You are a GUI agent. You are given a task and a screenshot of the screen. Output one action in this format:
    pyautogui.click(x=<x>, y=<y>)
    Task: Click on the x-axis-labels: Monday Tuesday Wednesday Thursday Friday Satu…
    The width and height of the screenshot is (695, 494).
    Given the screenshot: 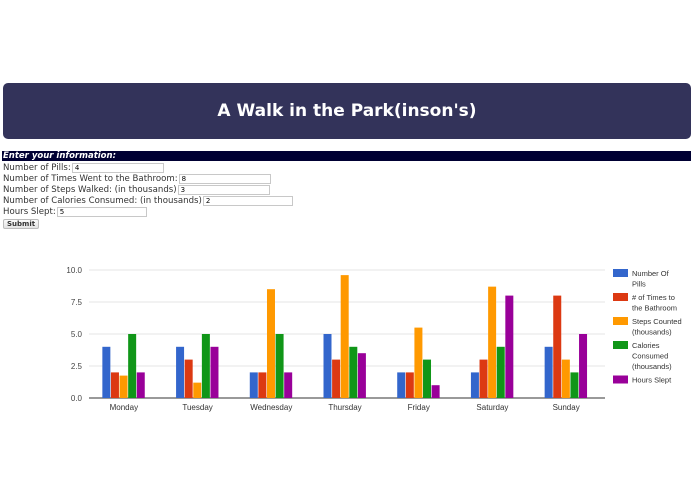 What is the action you would take?
    pyautogui.click(x=345, y=407)
    